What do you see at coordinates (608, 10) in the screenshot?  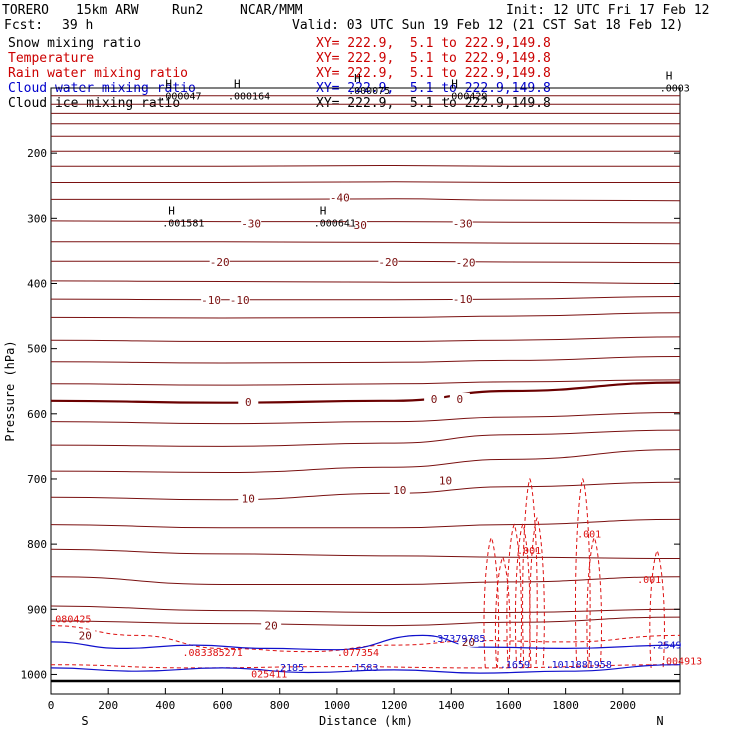 I see `header-init: Init: 12 UTC Fri 17 Feb 12` at bounding box center [608, 10].